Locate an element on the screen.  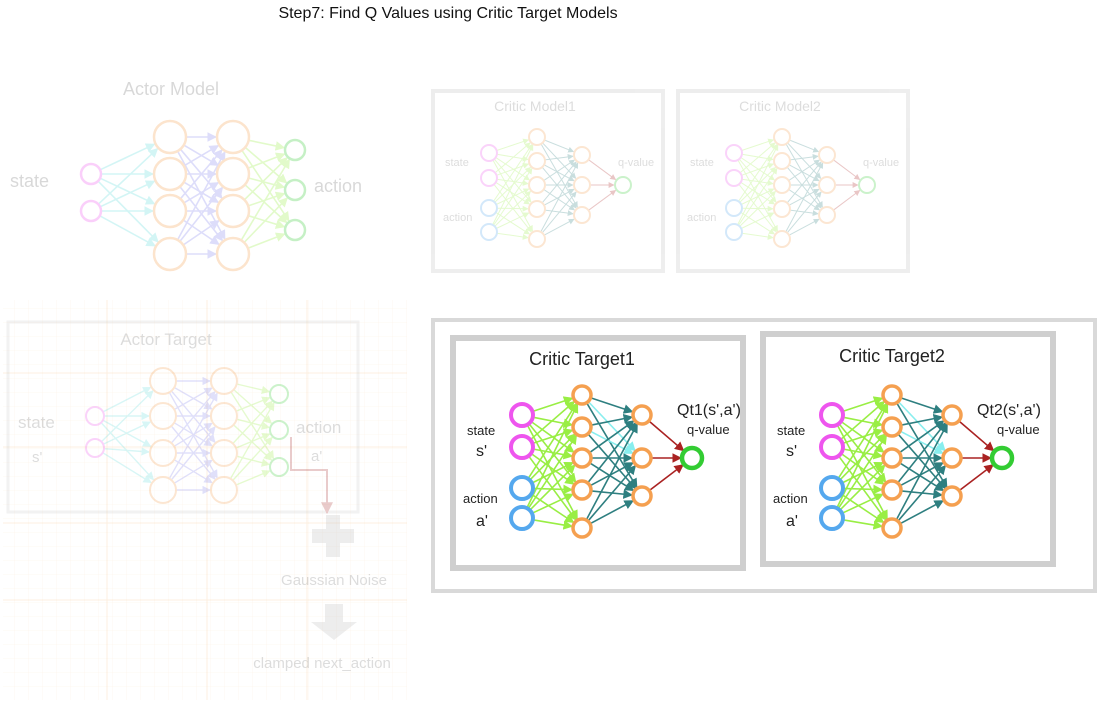
actor-target-title: Actor Target is located at coordinates (166, 339).